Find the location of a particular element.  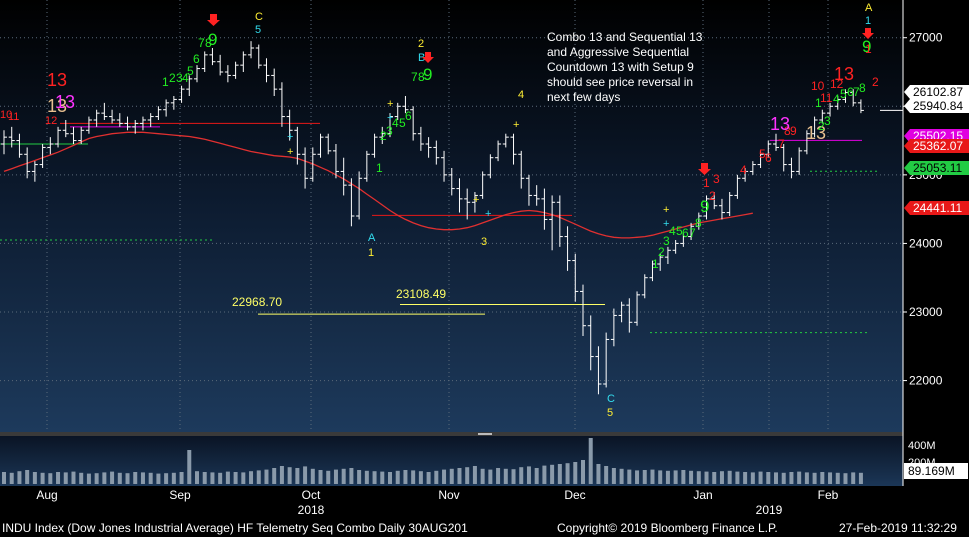

panel-splitter is located at coordinates (451, 434).